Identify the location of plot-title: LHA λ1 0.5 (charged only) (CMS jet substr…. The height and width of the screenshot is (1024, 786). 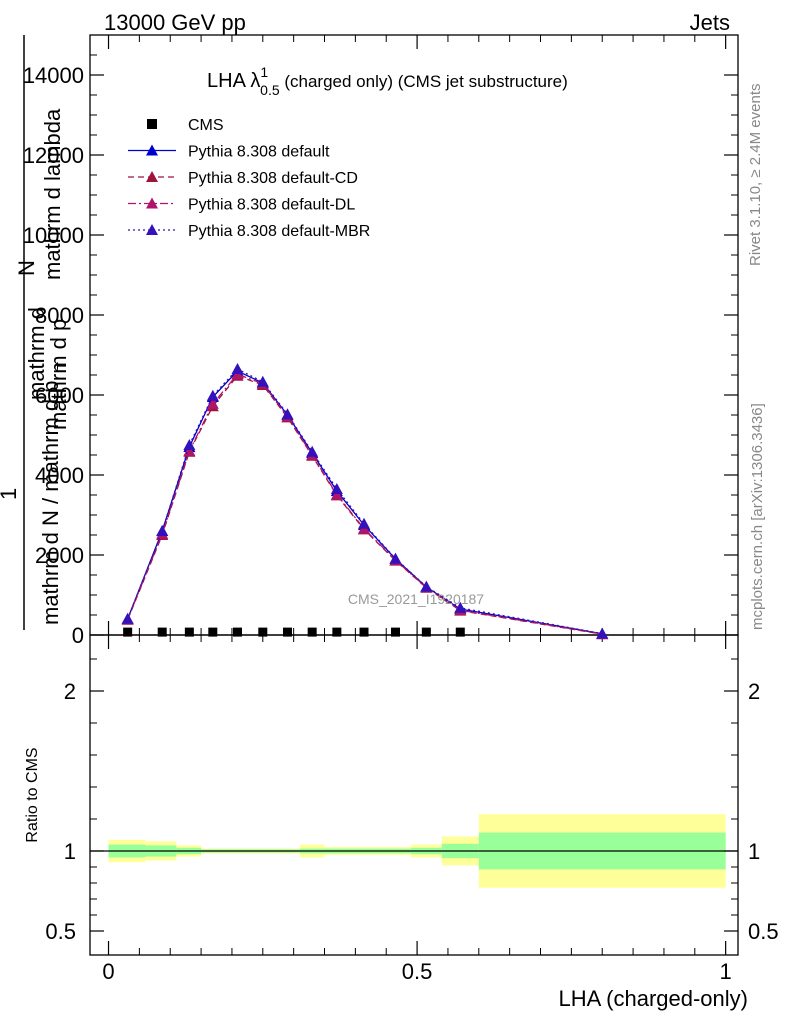
(387, 81).